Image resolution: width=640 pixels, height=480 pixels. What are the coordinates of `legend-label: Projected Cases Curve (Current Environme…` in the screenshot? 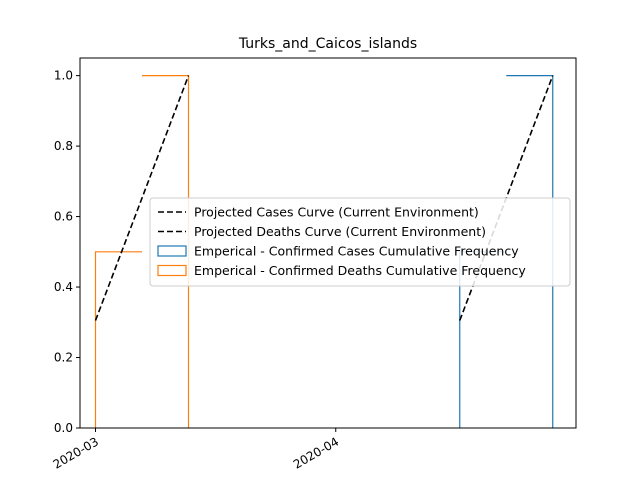 It's located at (336, 212).